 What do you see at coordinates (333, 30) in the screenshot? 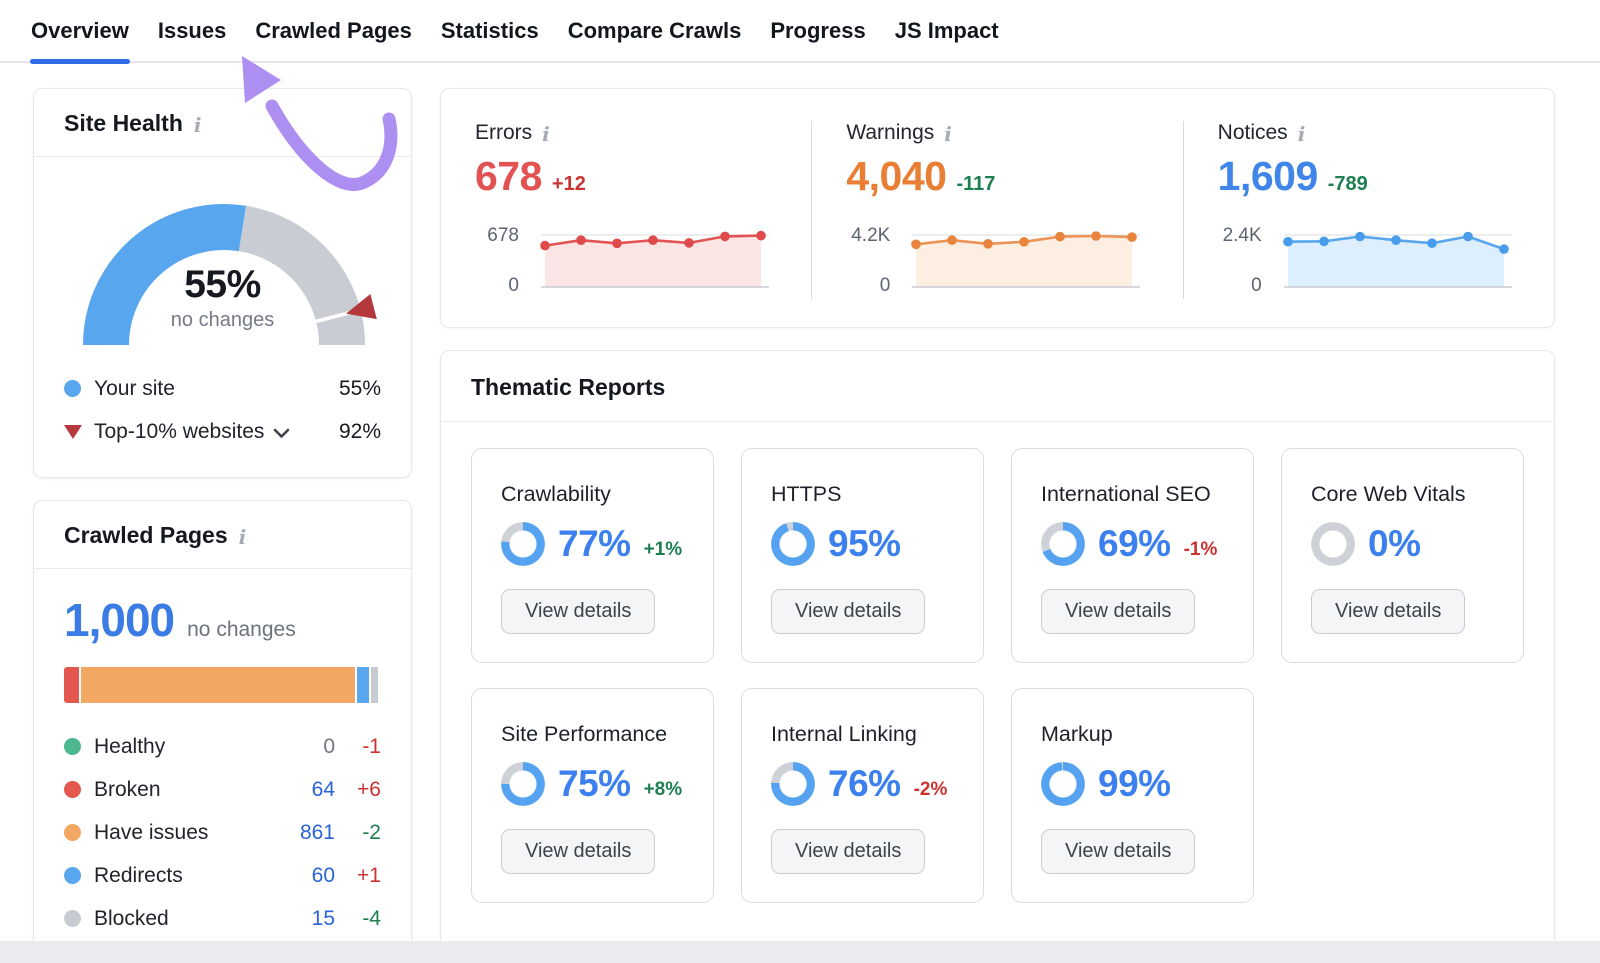
I see `tab-crawled-pages: Crawled Pages` at bounding box center [333, 30].